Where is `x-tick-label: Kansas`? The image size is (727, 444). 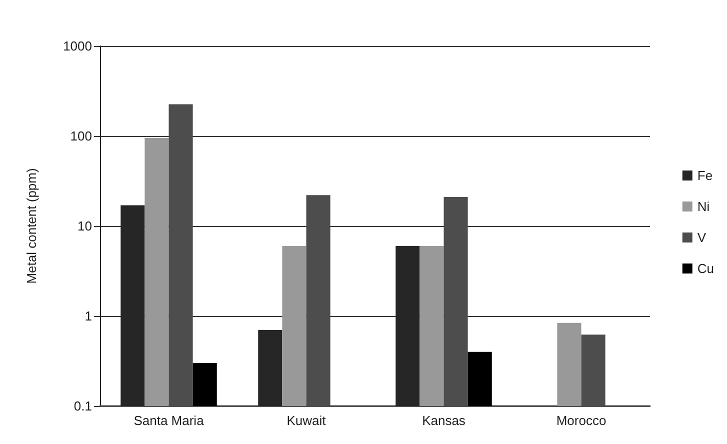 x-tick-label: Kansas is located at coordinates (444, 420).